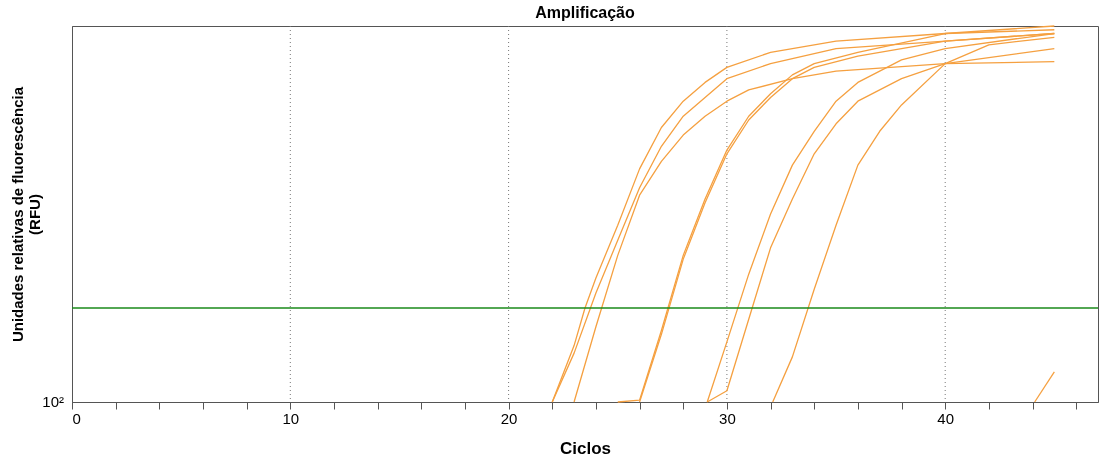 This screenshot has height=461, width=1099. What do you see at coordinates (509, 418) in the screenshot?
I see `x-tick-label: 20` at bounding box center [509, 418].